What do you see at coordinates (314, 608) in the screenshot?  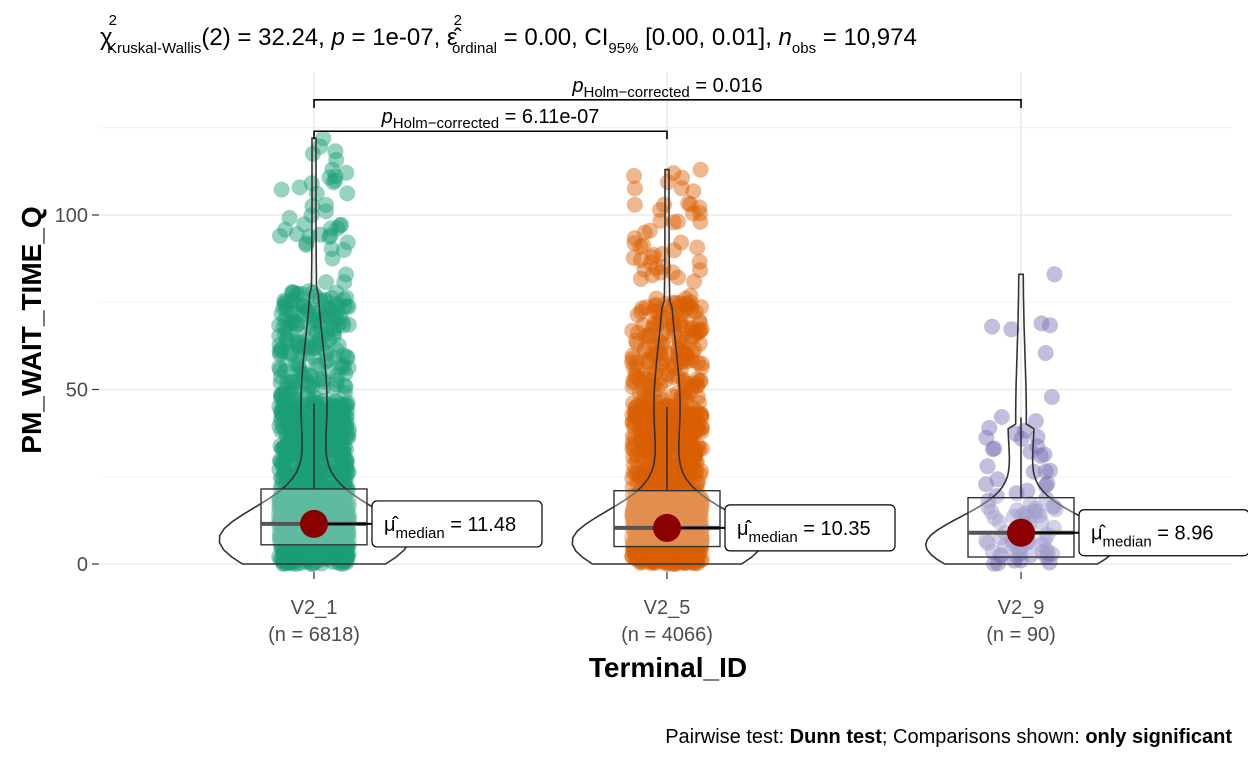 I see `x-tick-label: V2_1` at bounding box center [314, 608].